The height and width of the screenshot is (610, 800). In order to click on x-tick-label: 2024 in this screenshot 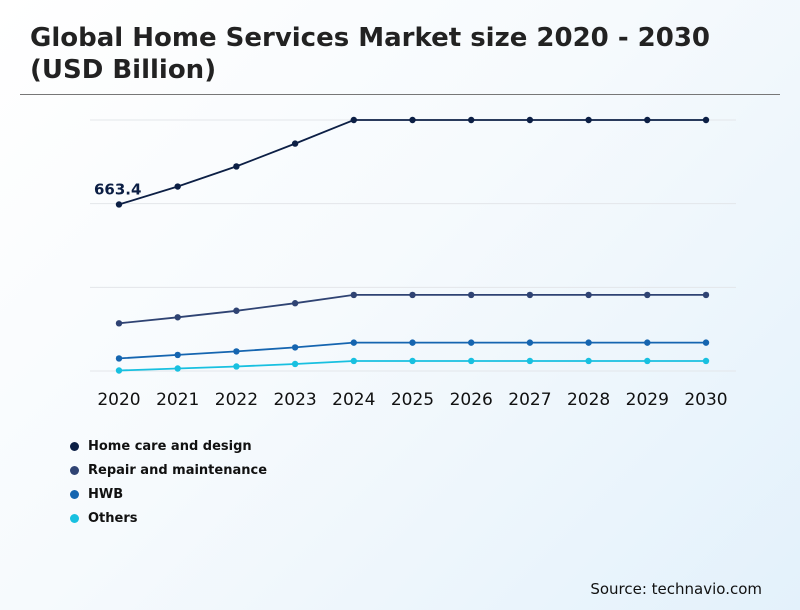, I will do `click(353, 400)`.